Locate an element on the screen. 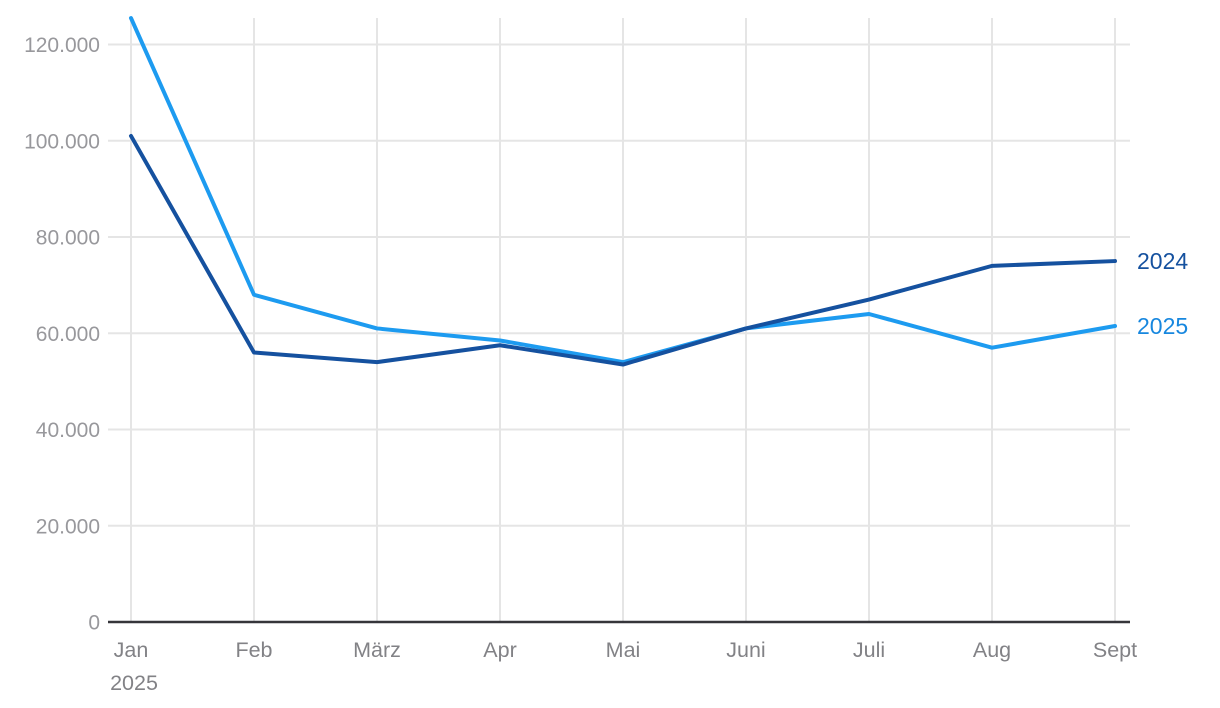 This screenshot has height=708, width=1220. x-axis-tick-label: Sept is located at coordinates (1115, 650).